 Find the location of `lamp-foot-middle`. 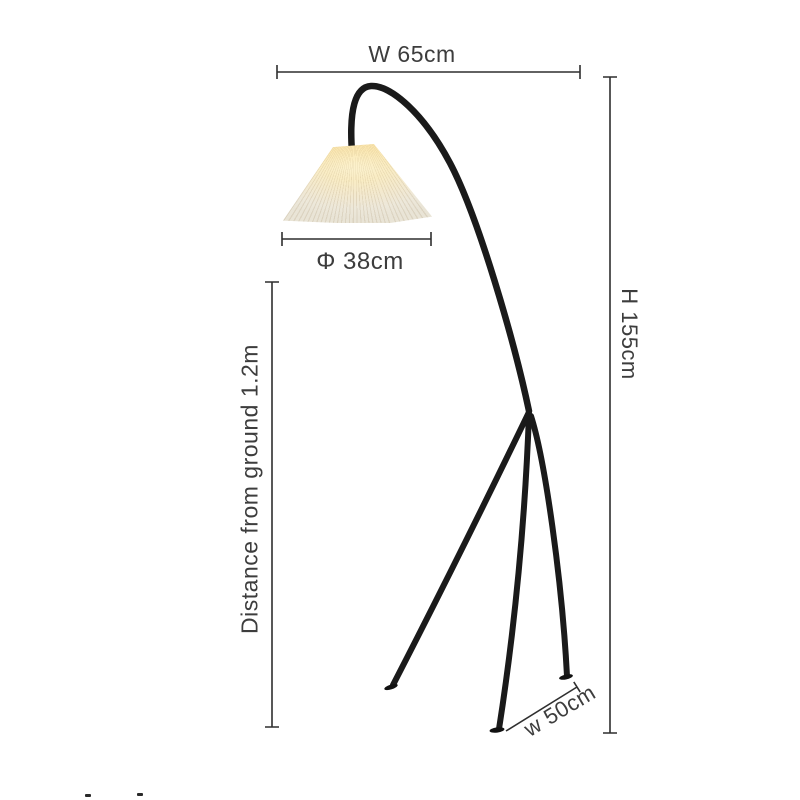

lamp-foot-middle is located at coordinates (497, 730).